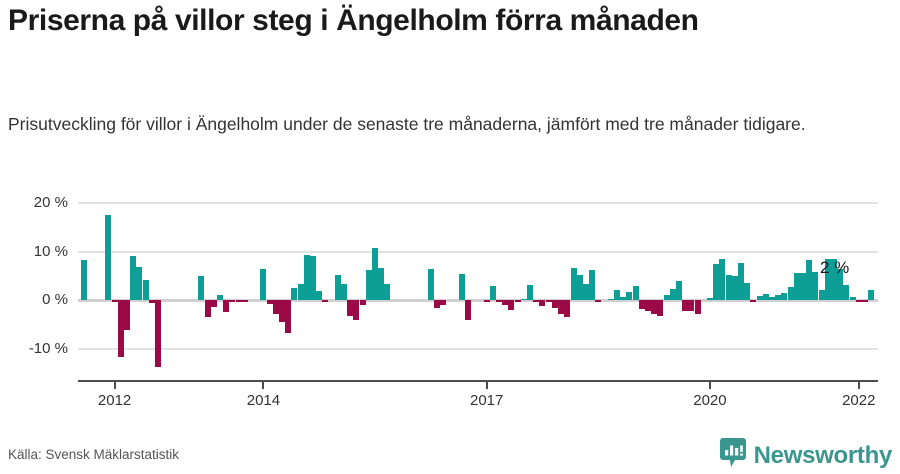  I want to click on y-axis-tick-label: 20 %, so click(50, 202).